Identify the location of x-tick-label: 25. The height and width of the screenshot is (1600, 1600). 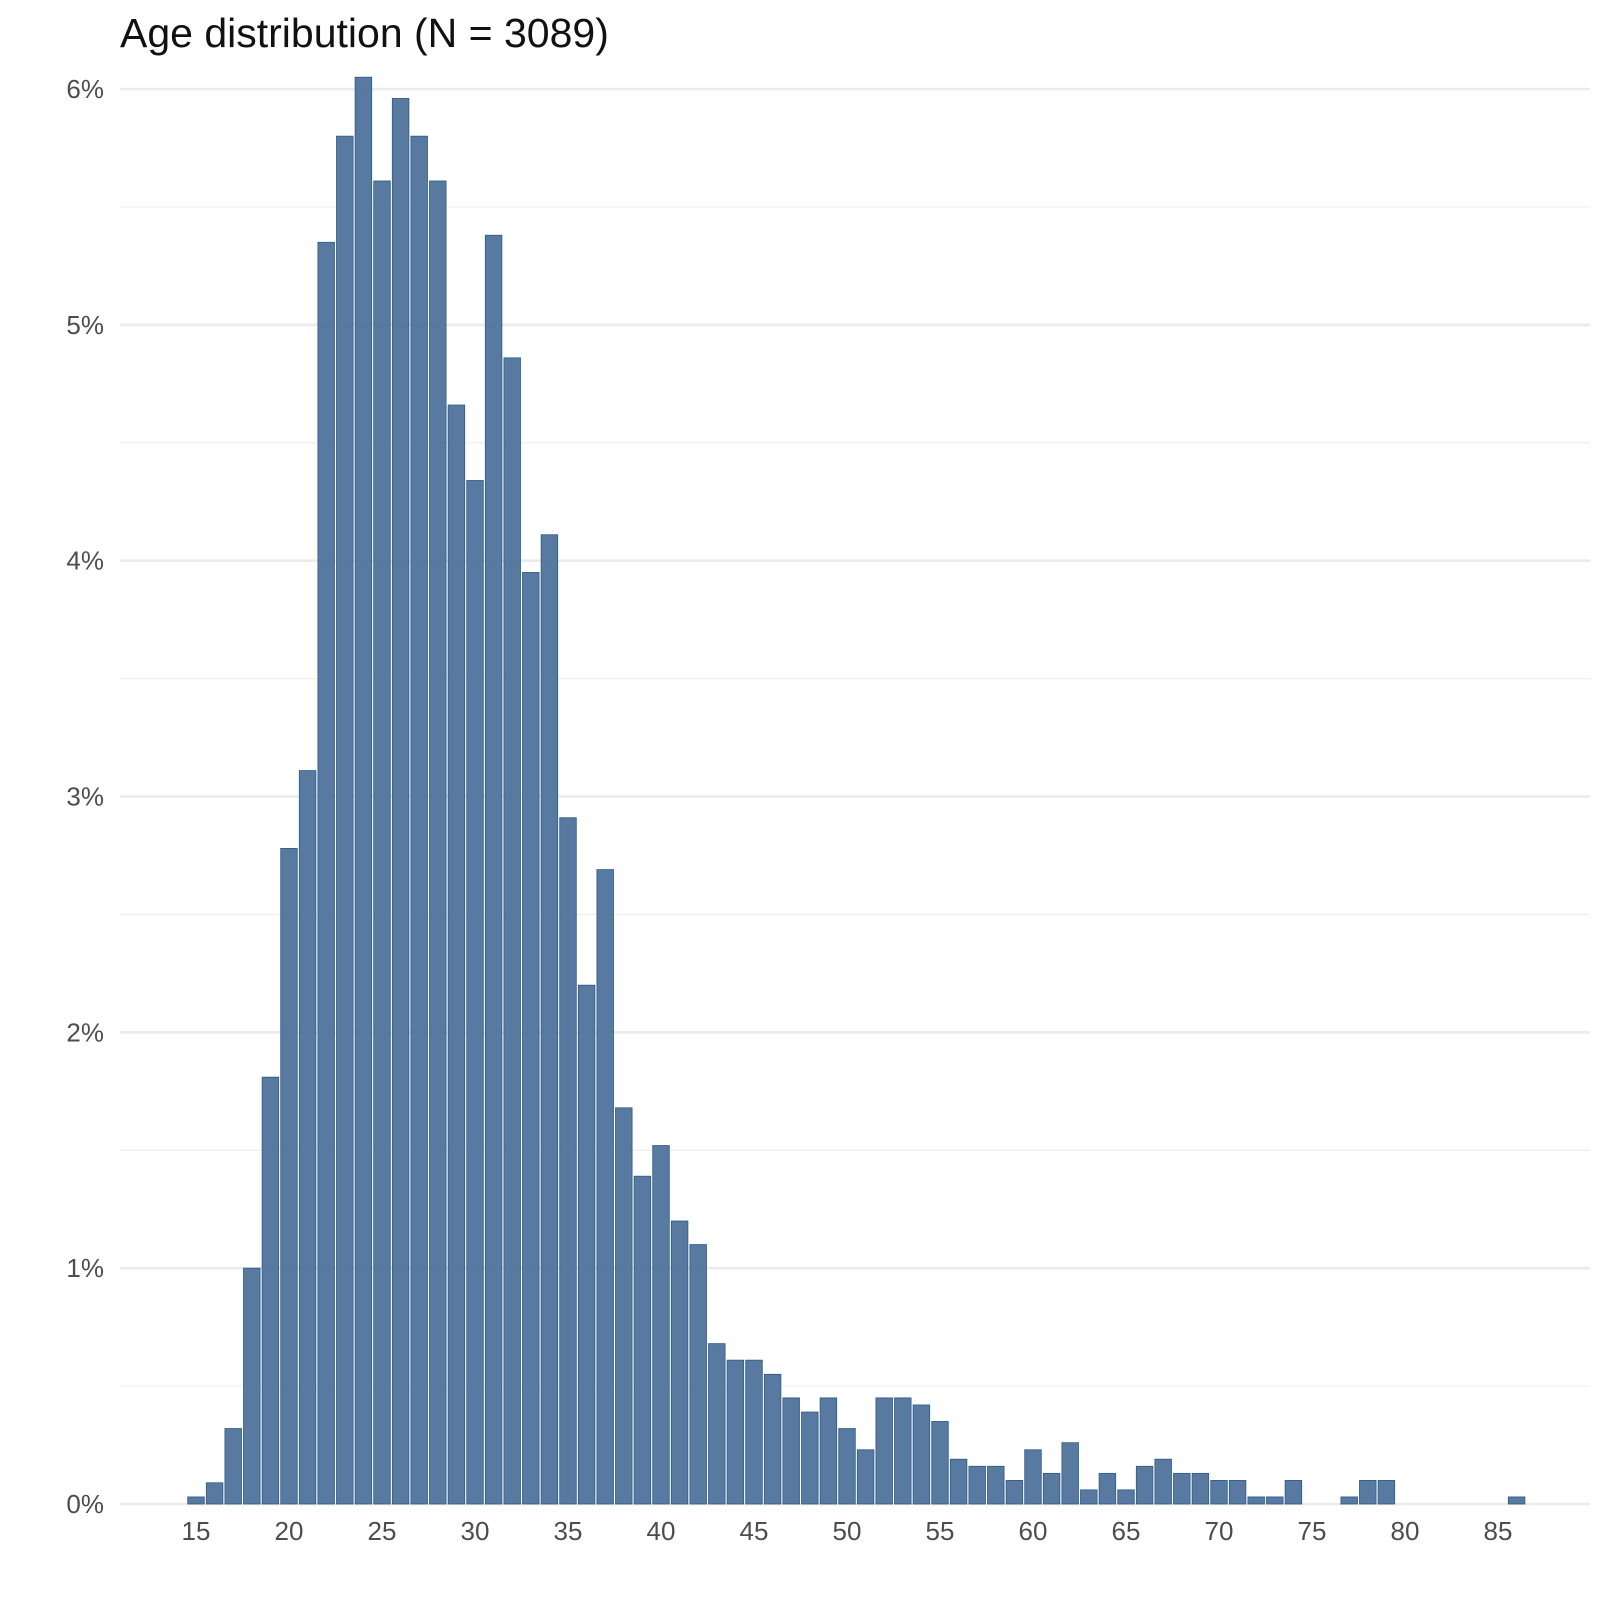
(382, 1531).